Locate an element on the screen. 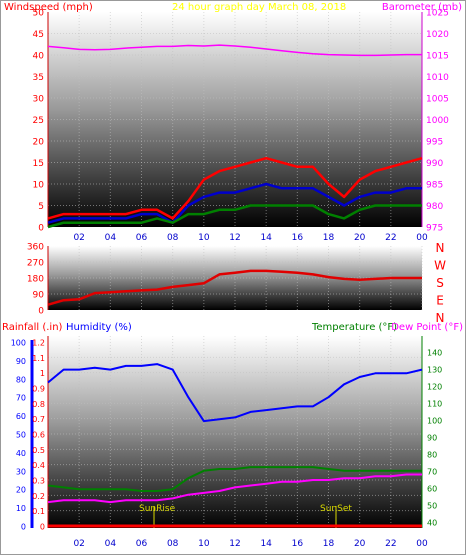  x-tick-top: 10 is located at coordinates (204, 238).